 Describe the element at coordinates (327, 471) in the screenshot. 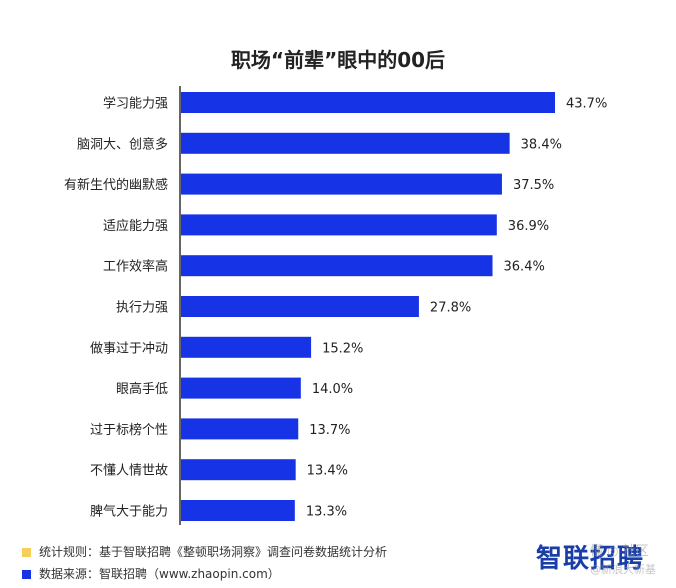

I see `value-label: 13.4%` at that location.